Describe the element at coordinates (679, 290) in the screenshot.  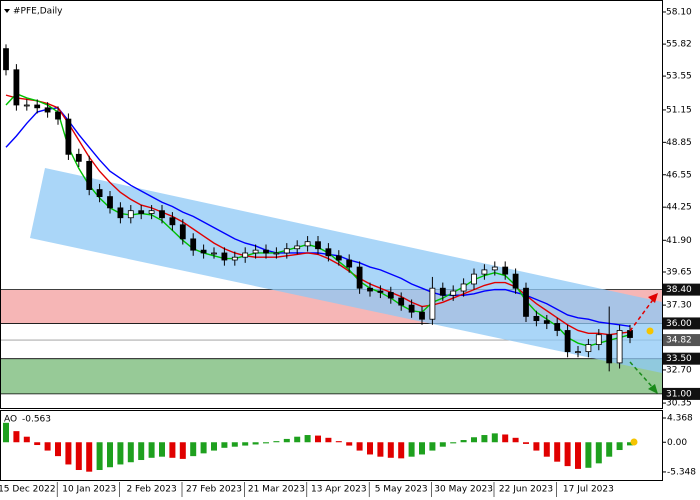
I see `level-label: 38.40` at that location.